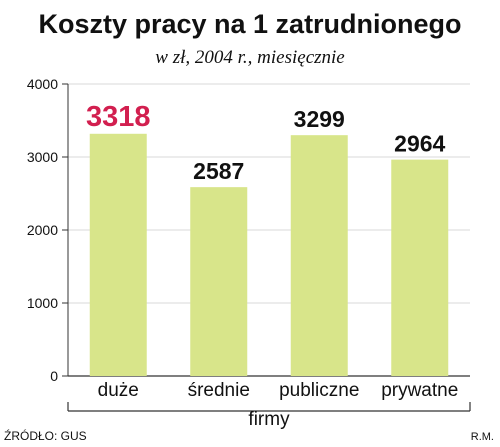 The image size is (500, 447). I want to click on author-note: R.M., so click(482, 437).